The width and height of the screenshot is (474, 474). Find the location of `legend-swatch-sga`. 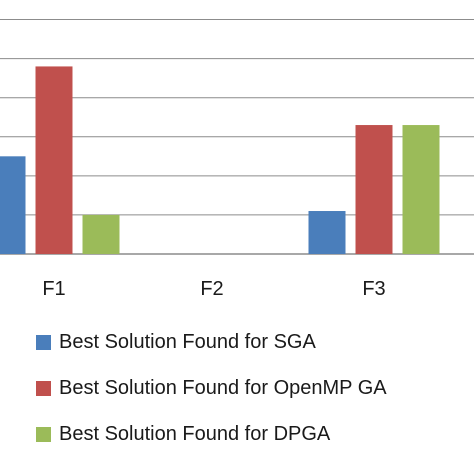

legend-swatch-sga is located at coordinates (43, 342).